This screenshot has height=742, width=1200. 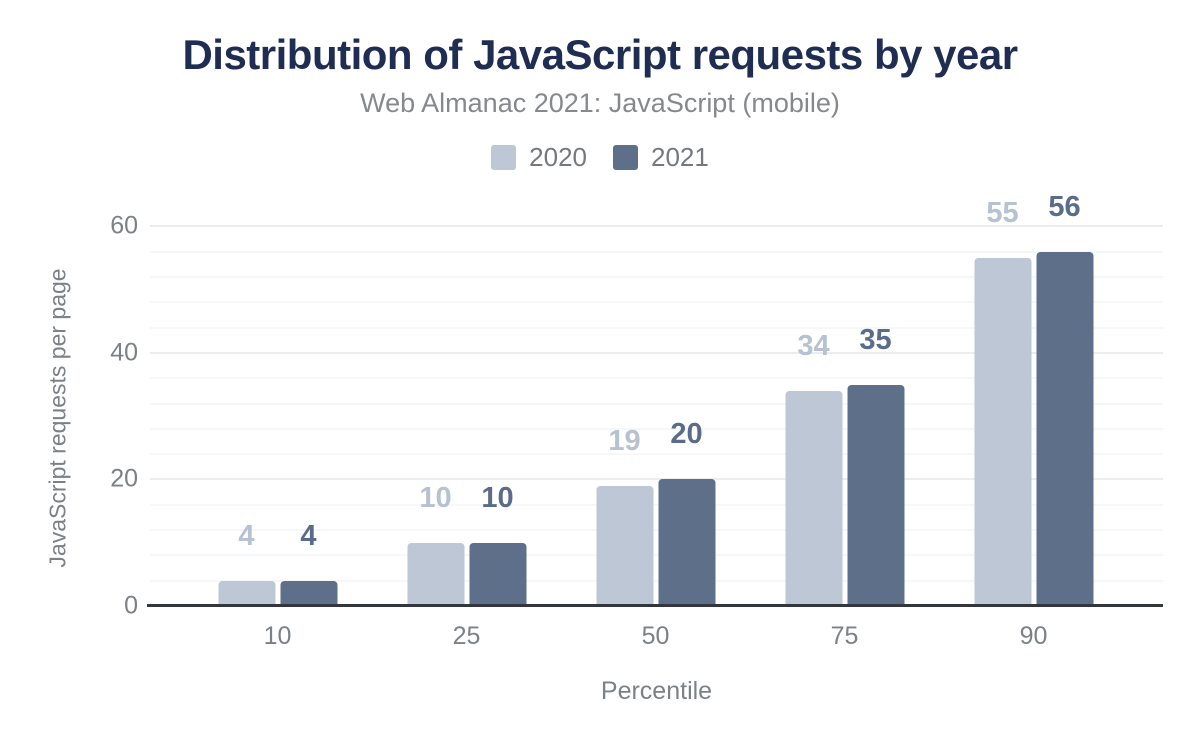 I want to click on x-tick-10: 10, so click(x=277, y=636).